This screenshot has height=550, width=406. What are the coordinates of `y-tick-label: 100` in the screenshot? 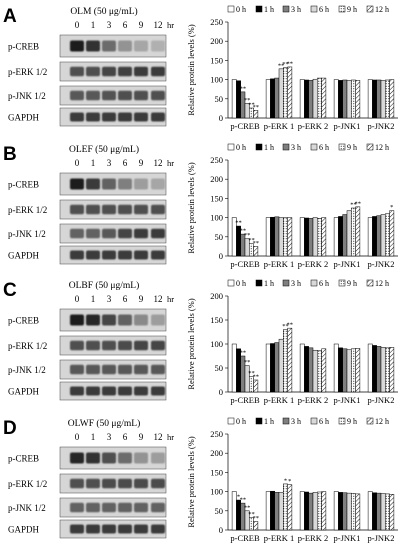 It's located at (216, 492).